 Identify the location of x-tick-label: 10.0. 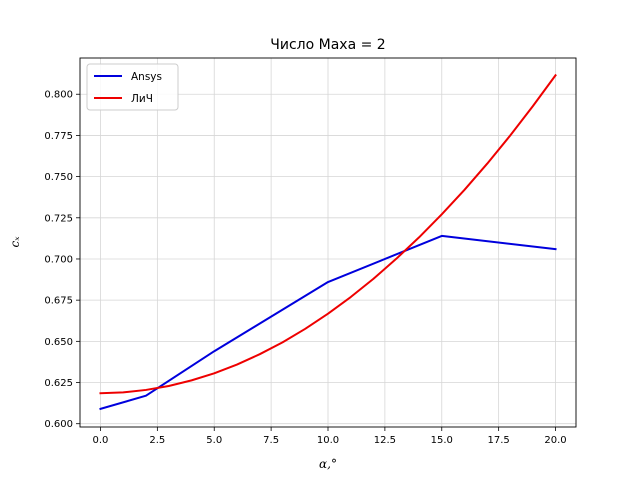
(328, 440).